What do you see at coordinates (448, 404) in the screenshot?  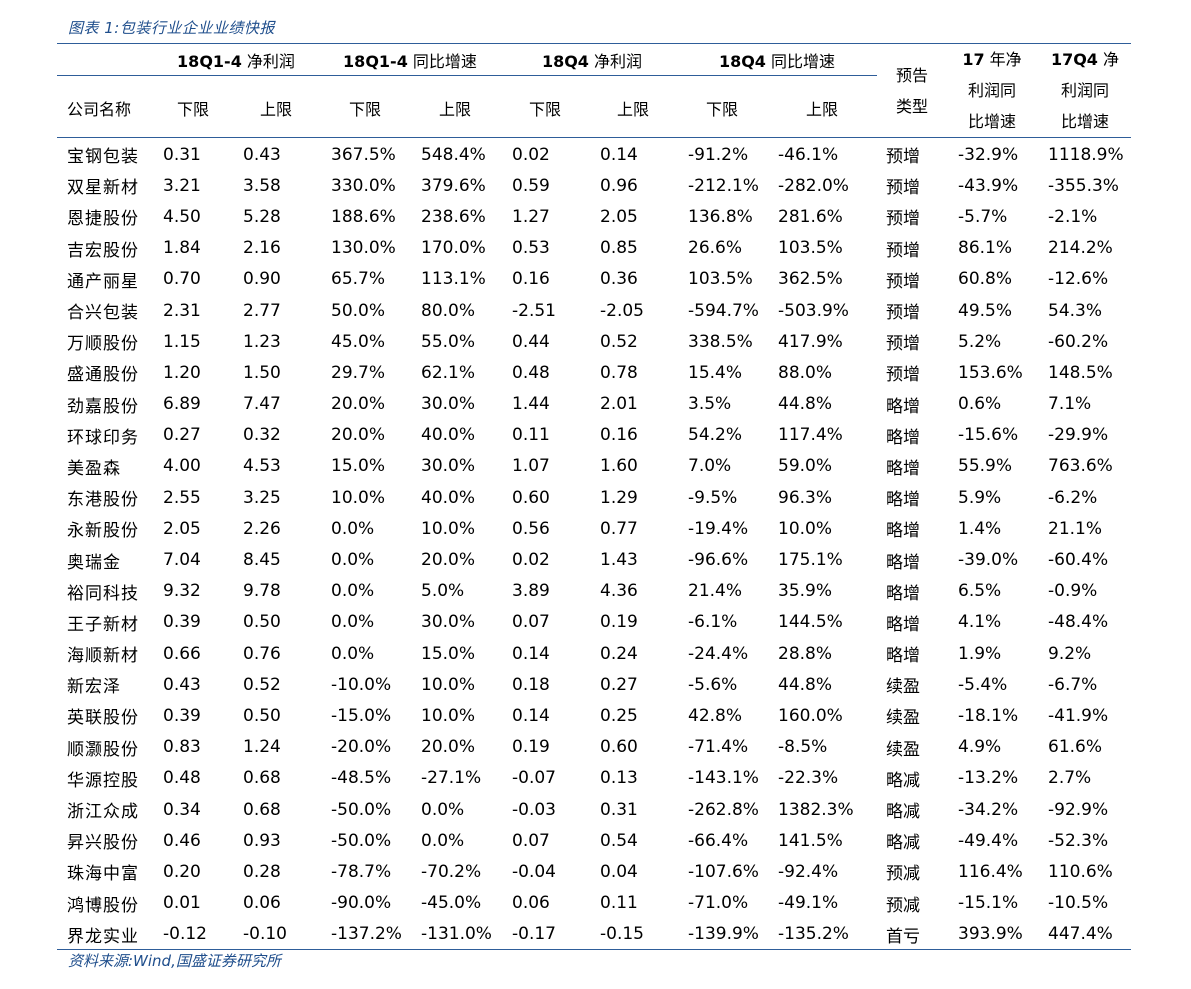 I see `cell-fy-growth-upper: 30.0%` at bounding box center [448, 404].